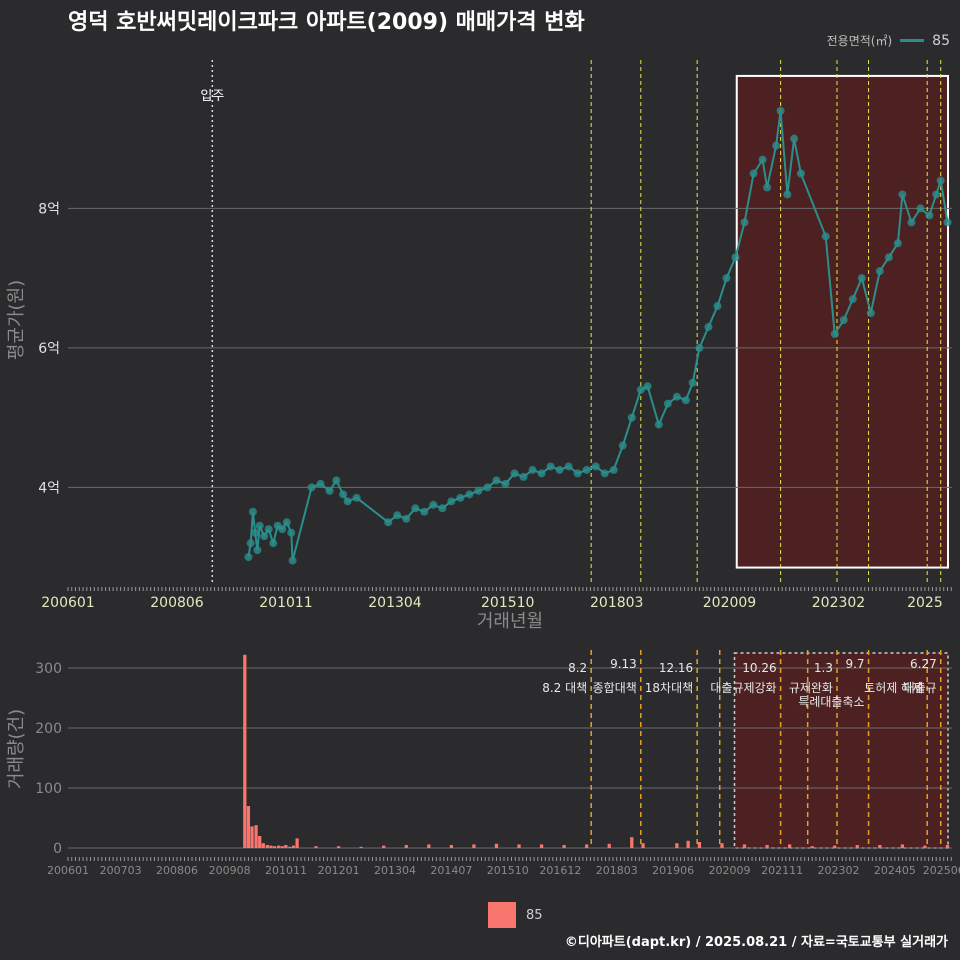  I want to click on x-tick-label-bottom: 202506, so click(941, 870).